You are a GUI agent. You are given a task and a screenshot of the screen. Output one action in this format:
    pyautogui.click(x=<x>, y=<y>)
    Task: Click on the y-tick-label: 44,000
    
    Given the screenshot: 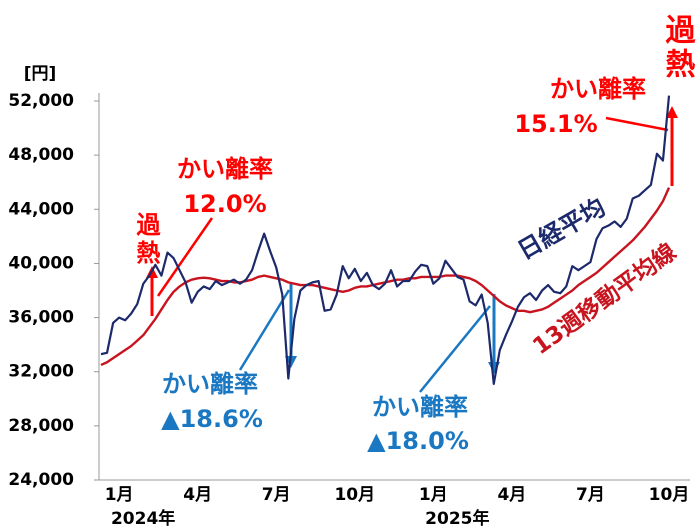 What is the action you would take?
    pyautogui.click(x=41, y=209)
    